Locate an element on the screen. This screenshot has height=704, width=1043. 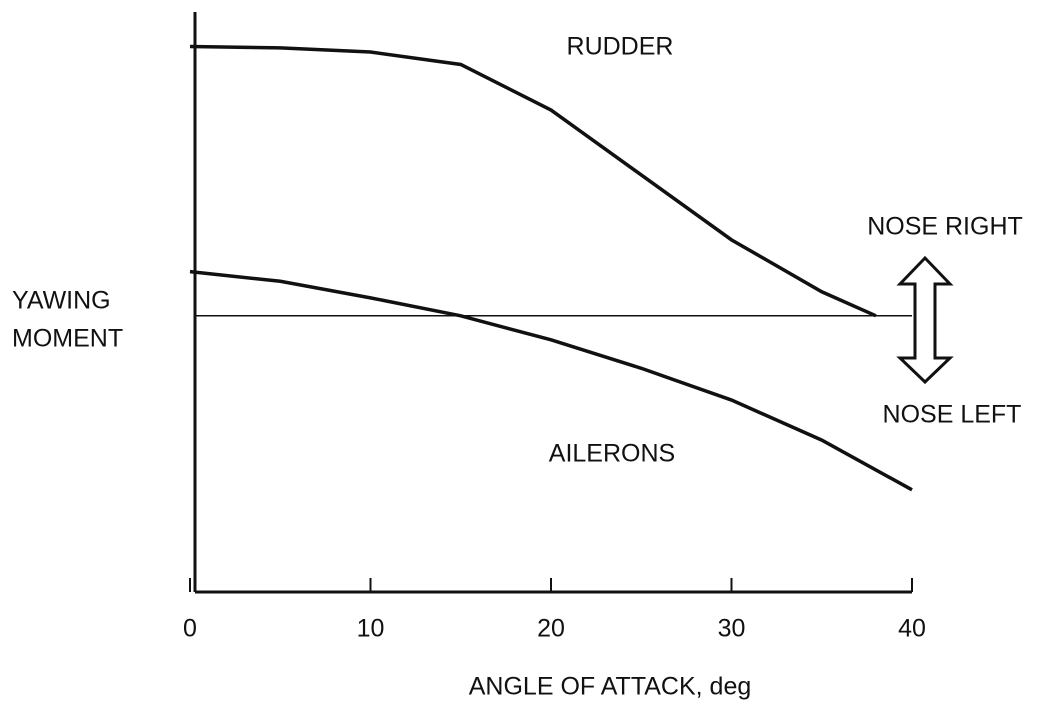
y-axis-label: MOMENT is located at coordinates (67, 339).